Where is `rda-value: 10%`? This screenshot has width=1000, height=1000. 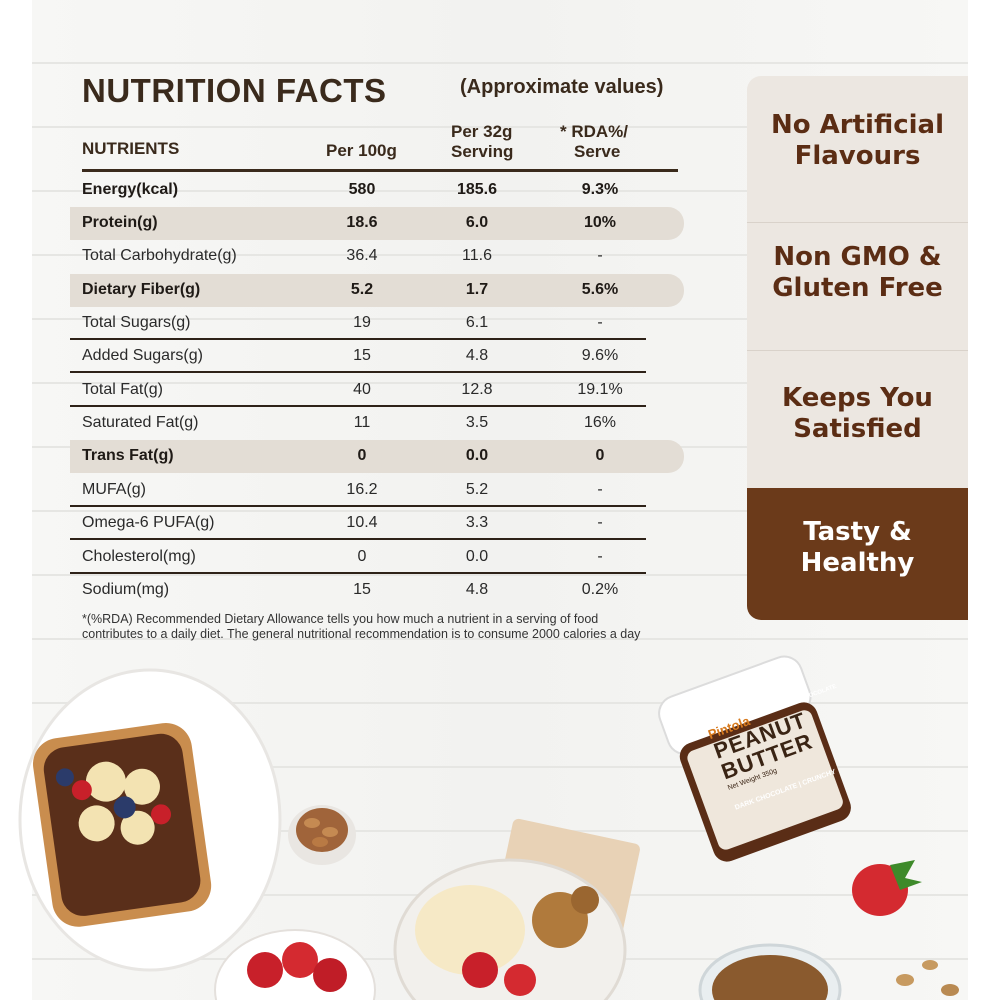
rda-value: 10% is located at coordinates (600, 222).